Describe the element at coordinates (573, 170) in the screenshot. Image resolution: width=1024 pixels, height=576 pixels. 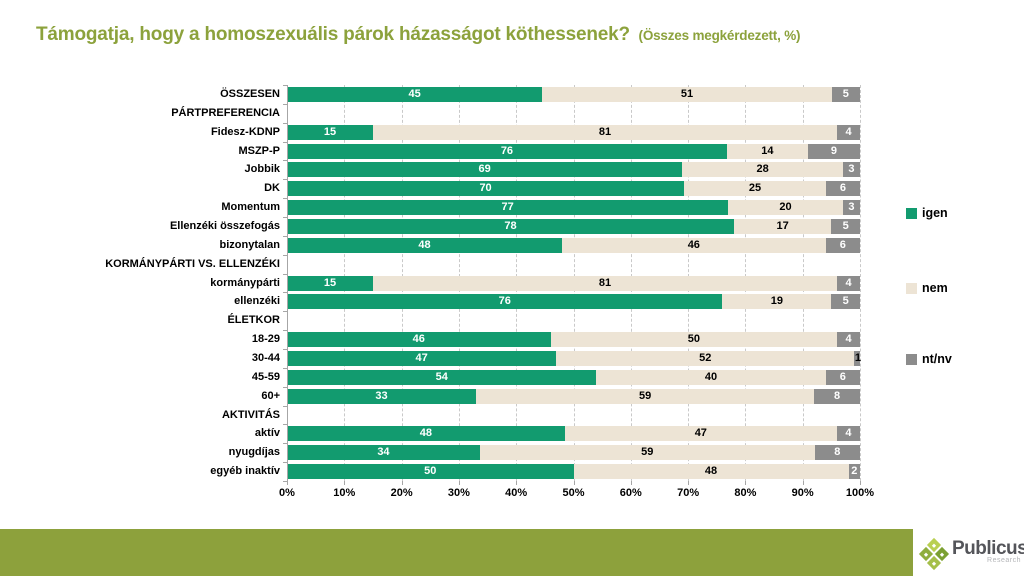
I see `bar-row: 69 28 3` at that location.